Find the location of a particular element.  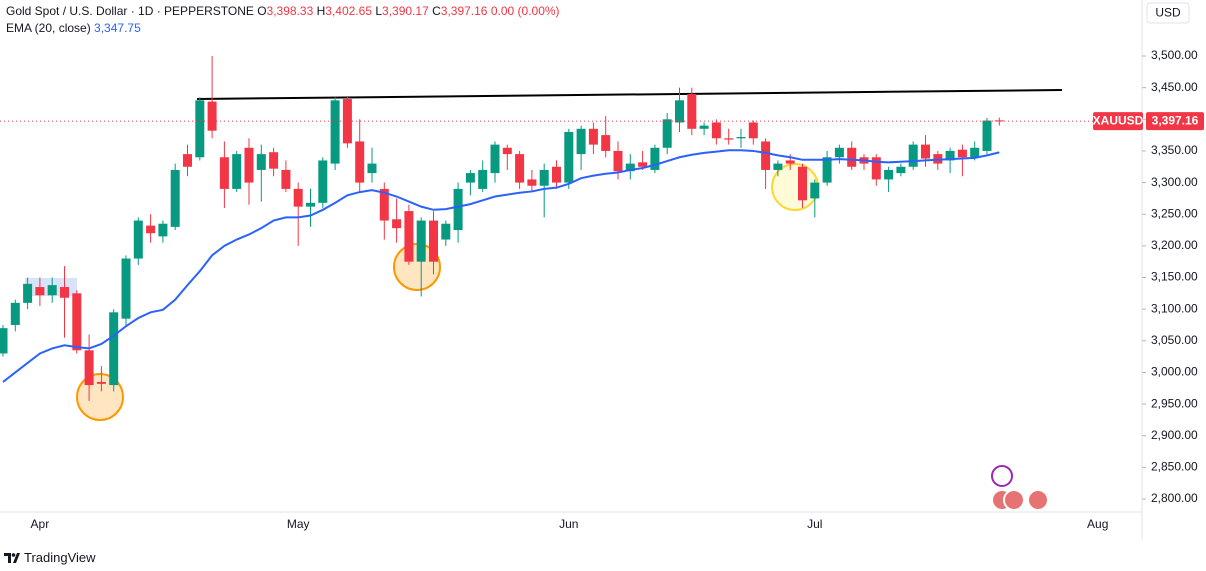

indicator-row: EMA (20, close) 3,347.75 is located at coordinates (283, 28).